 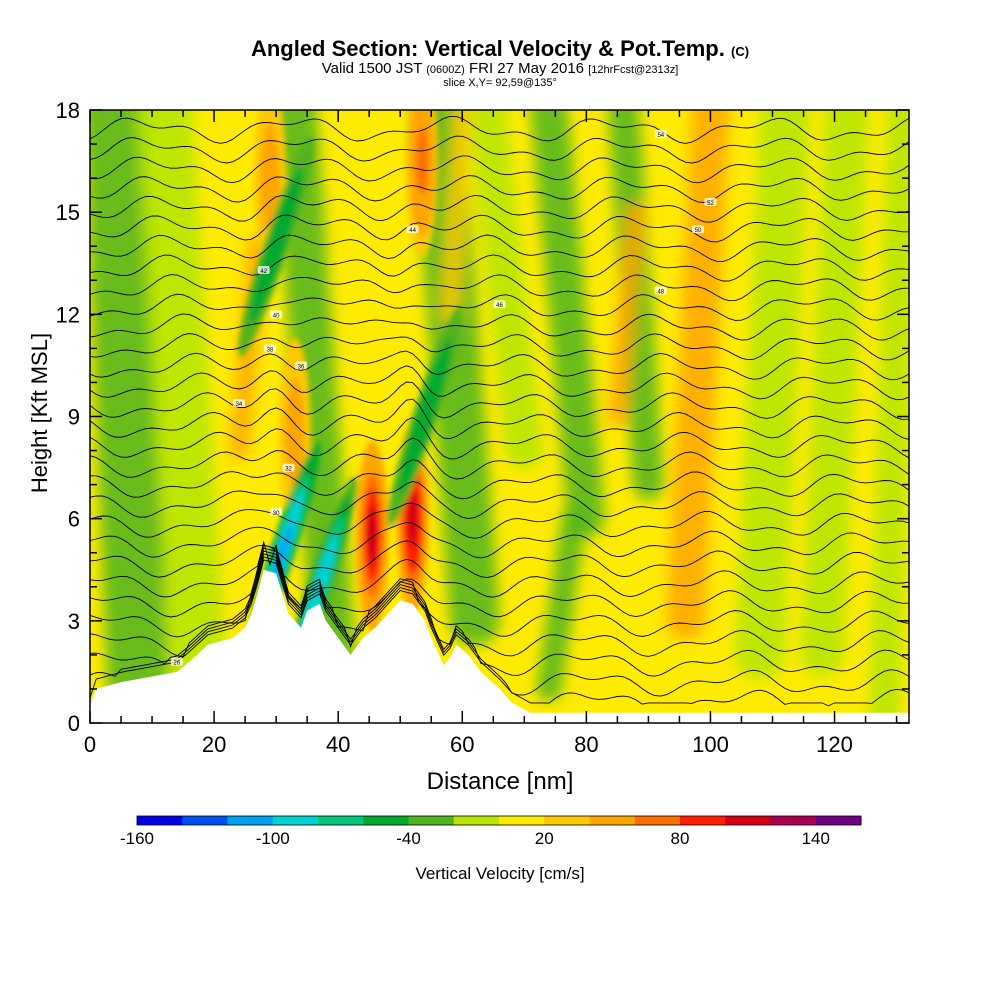 I want to click on y-tick-label-3: 3, so click(x=74, y=621).